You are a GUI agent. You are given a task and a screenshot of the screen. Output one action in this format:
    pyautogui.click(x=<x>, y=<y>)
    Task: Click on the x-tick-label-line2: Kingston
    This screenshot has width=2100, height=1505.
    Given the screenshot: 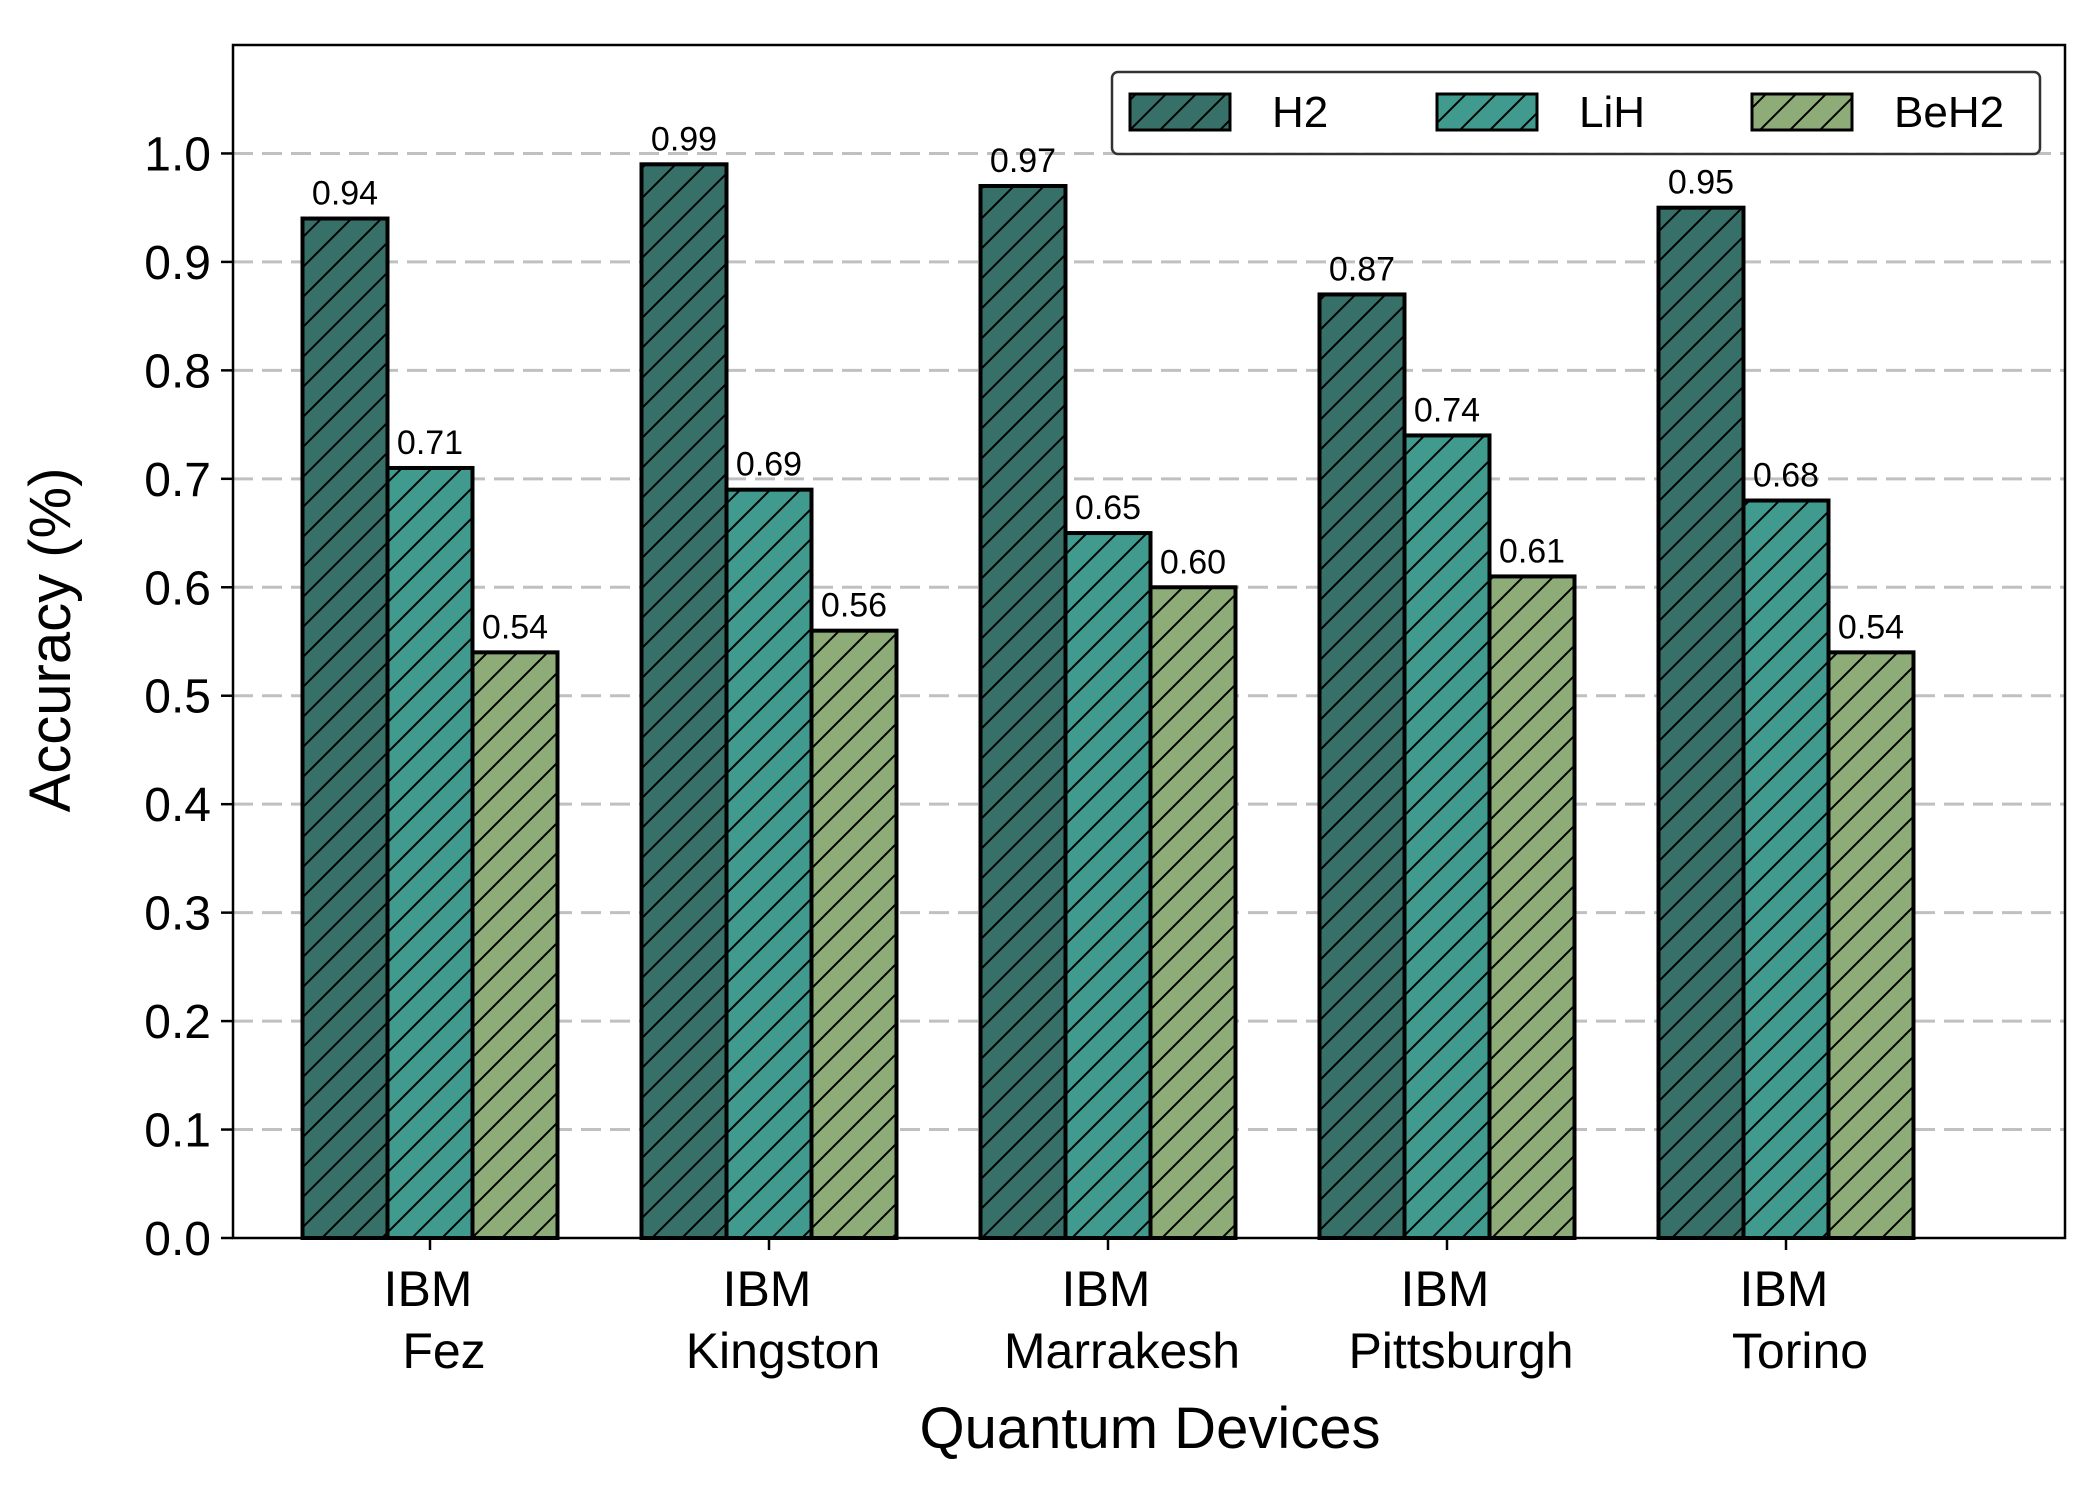 What is the action you would take?
    pyautogui.click(x=783, y=1351)
    